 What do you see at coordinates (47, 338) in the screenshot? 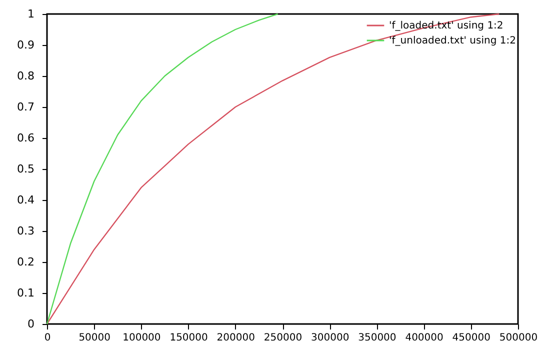
I see `x-tick-label: 0` at bounding box center [47, 338].